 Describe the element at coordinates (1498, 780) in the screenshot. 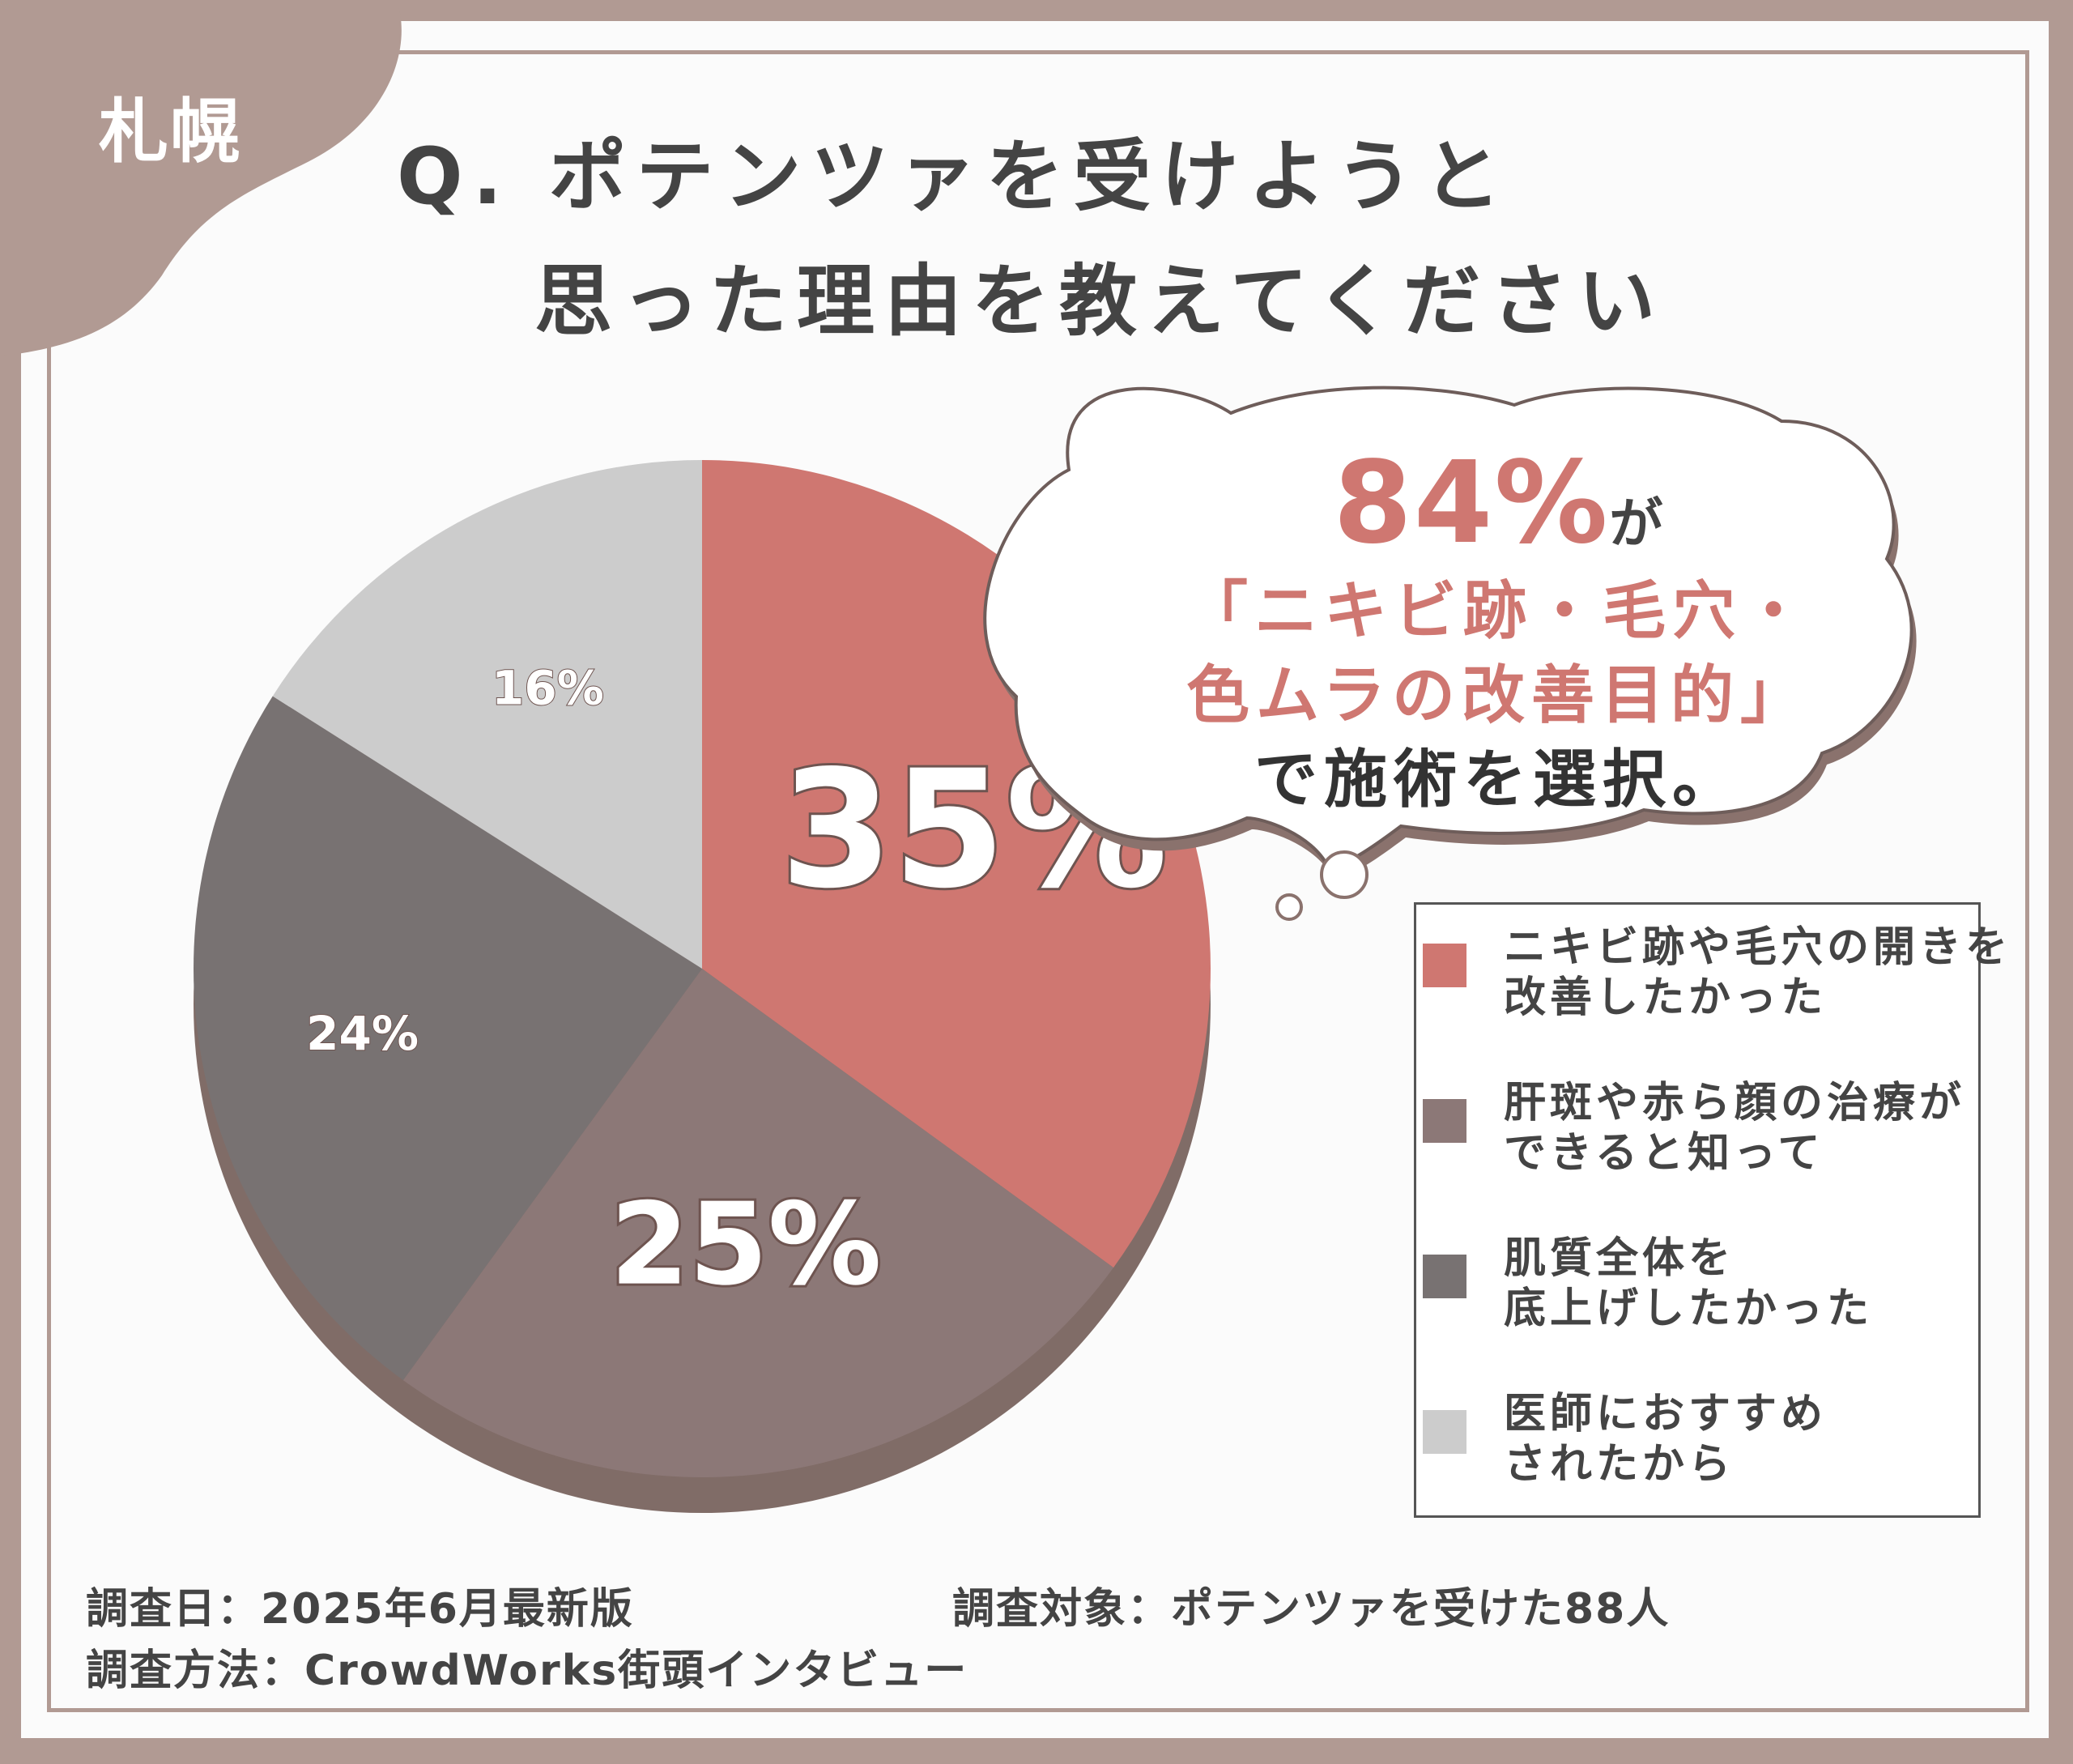

I see `callout-line-4: で施術を選択。` at that location.